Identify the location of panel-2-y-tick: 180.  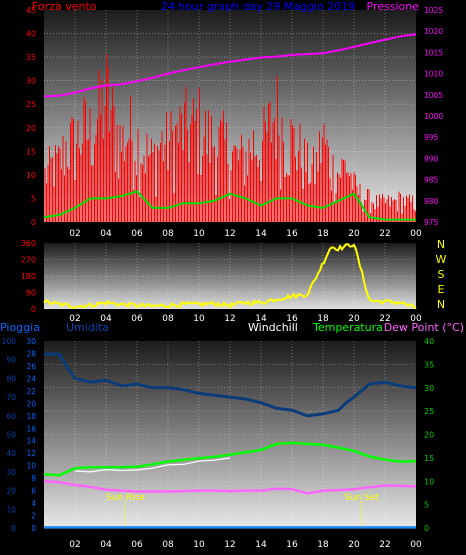
(28, 276).